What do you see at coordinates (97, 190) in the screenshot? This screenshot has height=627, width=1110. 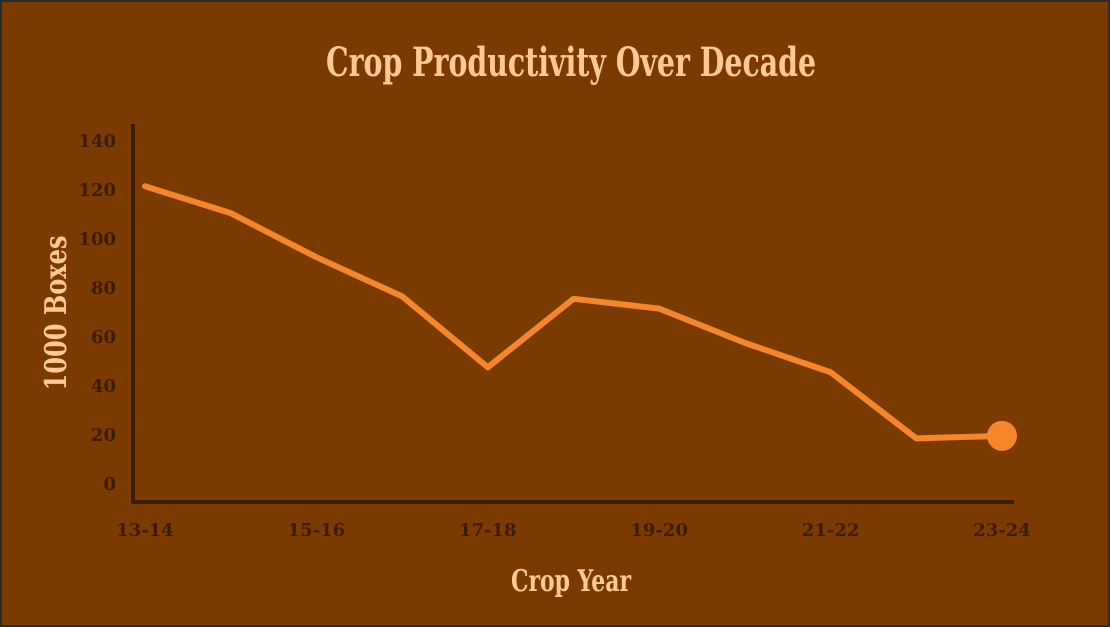 I see `y-tick-label: 120` at bounding box center [97, 190].